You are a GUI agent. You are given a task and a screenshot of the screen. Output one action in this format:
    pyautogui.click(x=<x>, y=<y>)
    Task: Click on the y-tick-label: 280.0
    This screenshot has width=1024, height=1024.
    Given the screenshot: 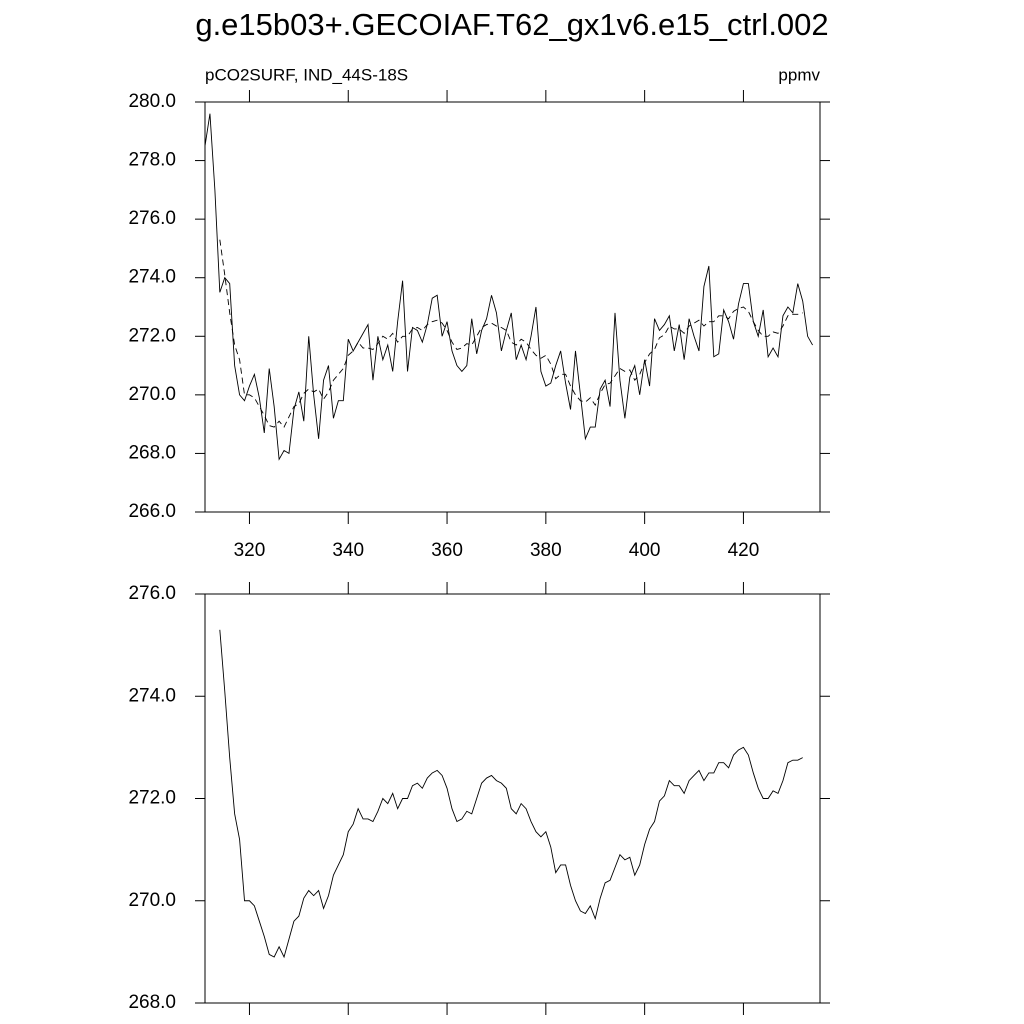 What is the action you would take?
    pyautogui.click(x=152, y=101)
    